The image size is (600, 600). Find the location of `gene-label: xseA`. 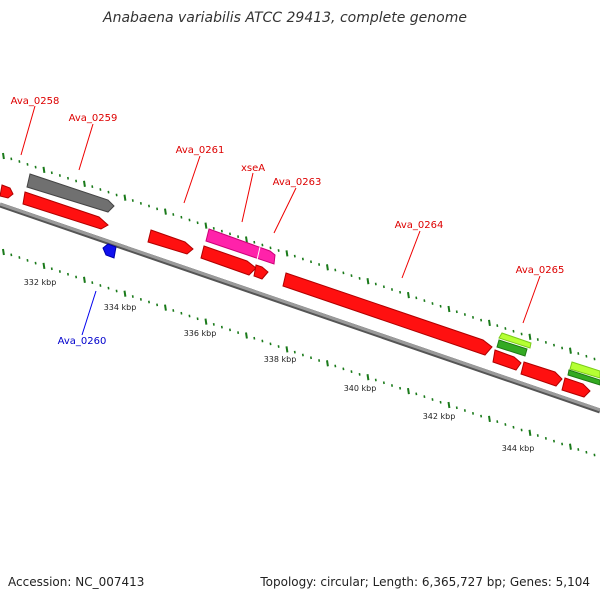

gene-label: xseA is located at coordinates (253, 168).